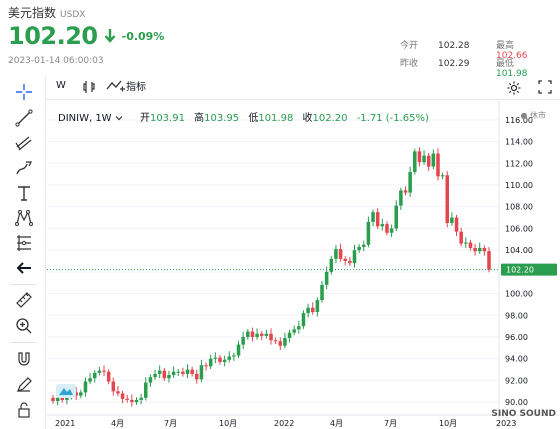 The width and height of the screenshot is (560, 429). Describe the element at coordinates (110, 36) in the screenshot. I see `down-arrow-icon` at that location.